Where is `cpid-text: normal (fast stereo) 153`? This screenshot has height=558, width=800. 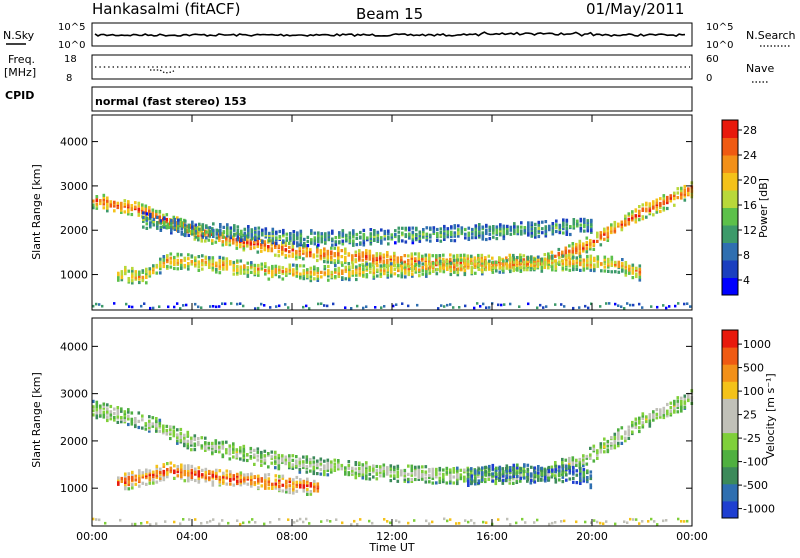
cpid-text: normal (fast stereo) 153 is located at coordinates (171, 101).